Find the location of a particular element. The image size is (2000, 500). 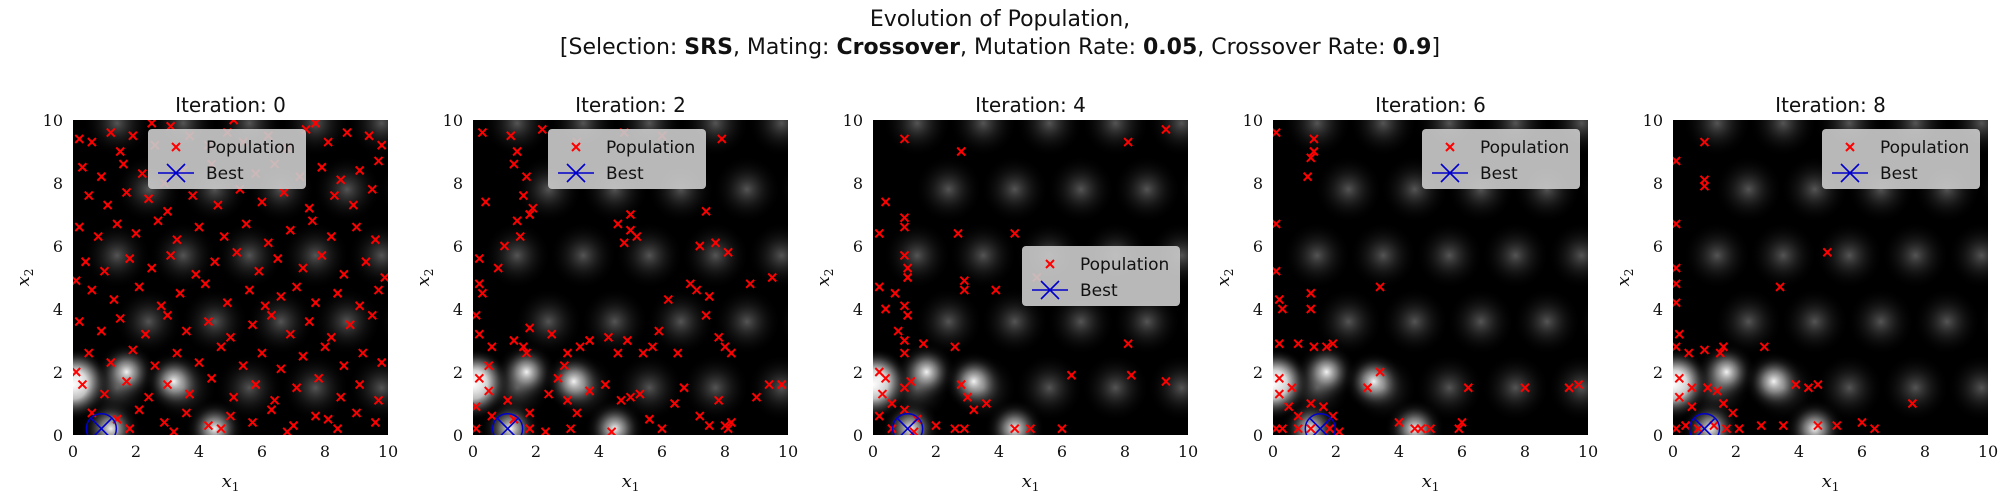

legend-best-marker is located at coordinates (1850, 173).